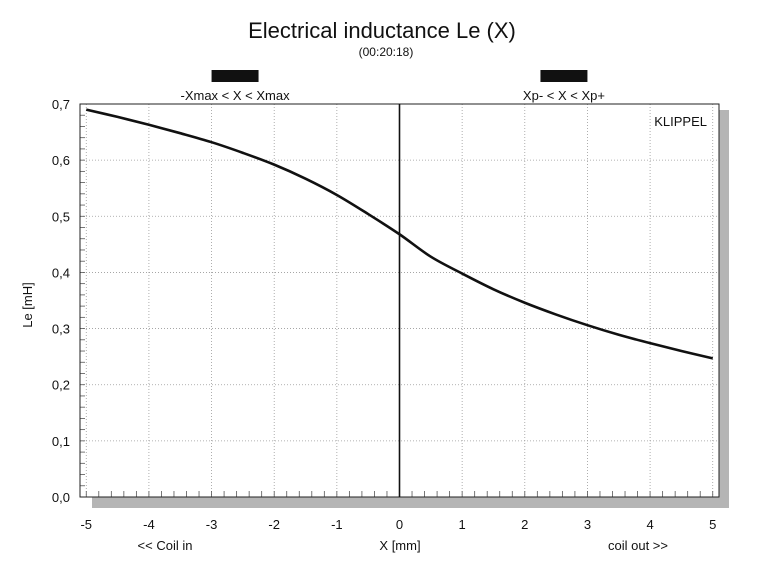 This screenshot has width=765, height=588. I want to click on x-tick-label: 3, so click(587, 524).